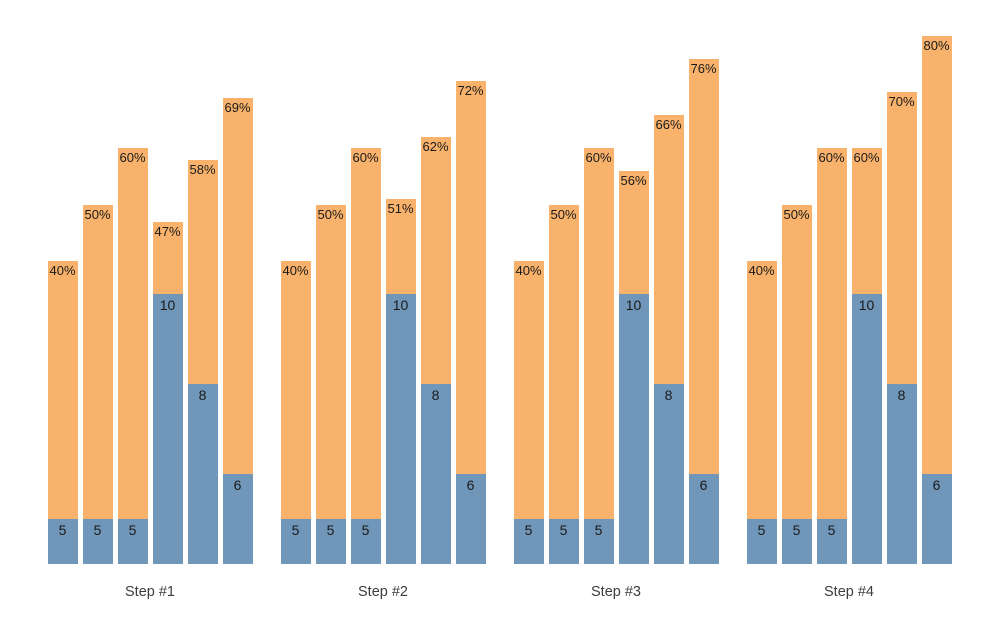 This screenshot has height=618, width=1000. I want to click on percent-label: 66%, so click(668, 124).